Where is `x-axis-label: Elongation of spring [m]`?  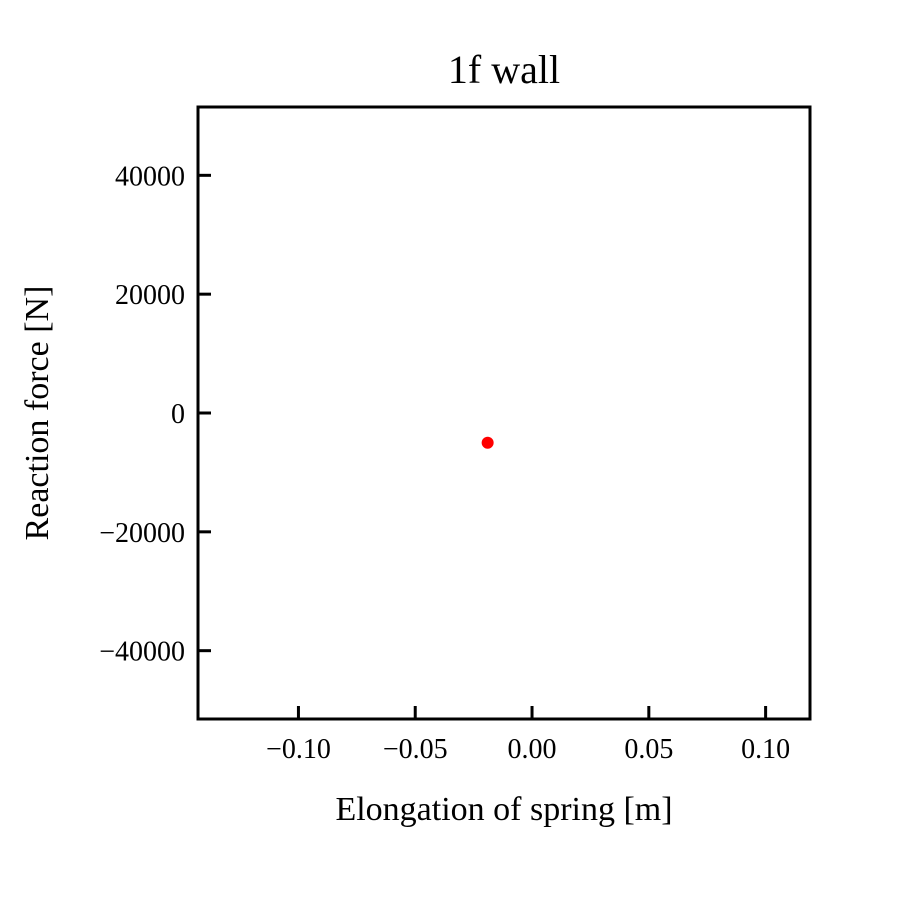
x-axis-label: Elongation of spring [m] is located at coordinates (503, 809).